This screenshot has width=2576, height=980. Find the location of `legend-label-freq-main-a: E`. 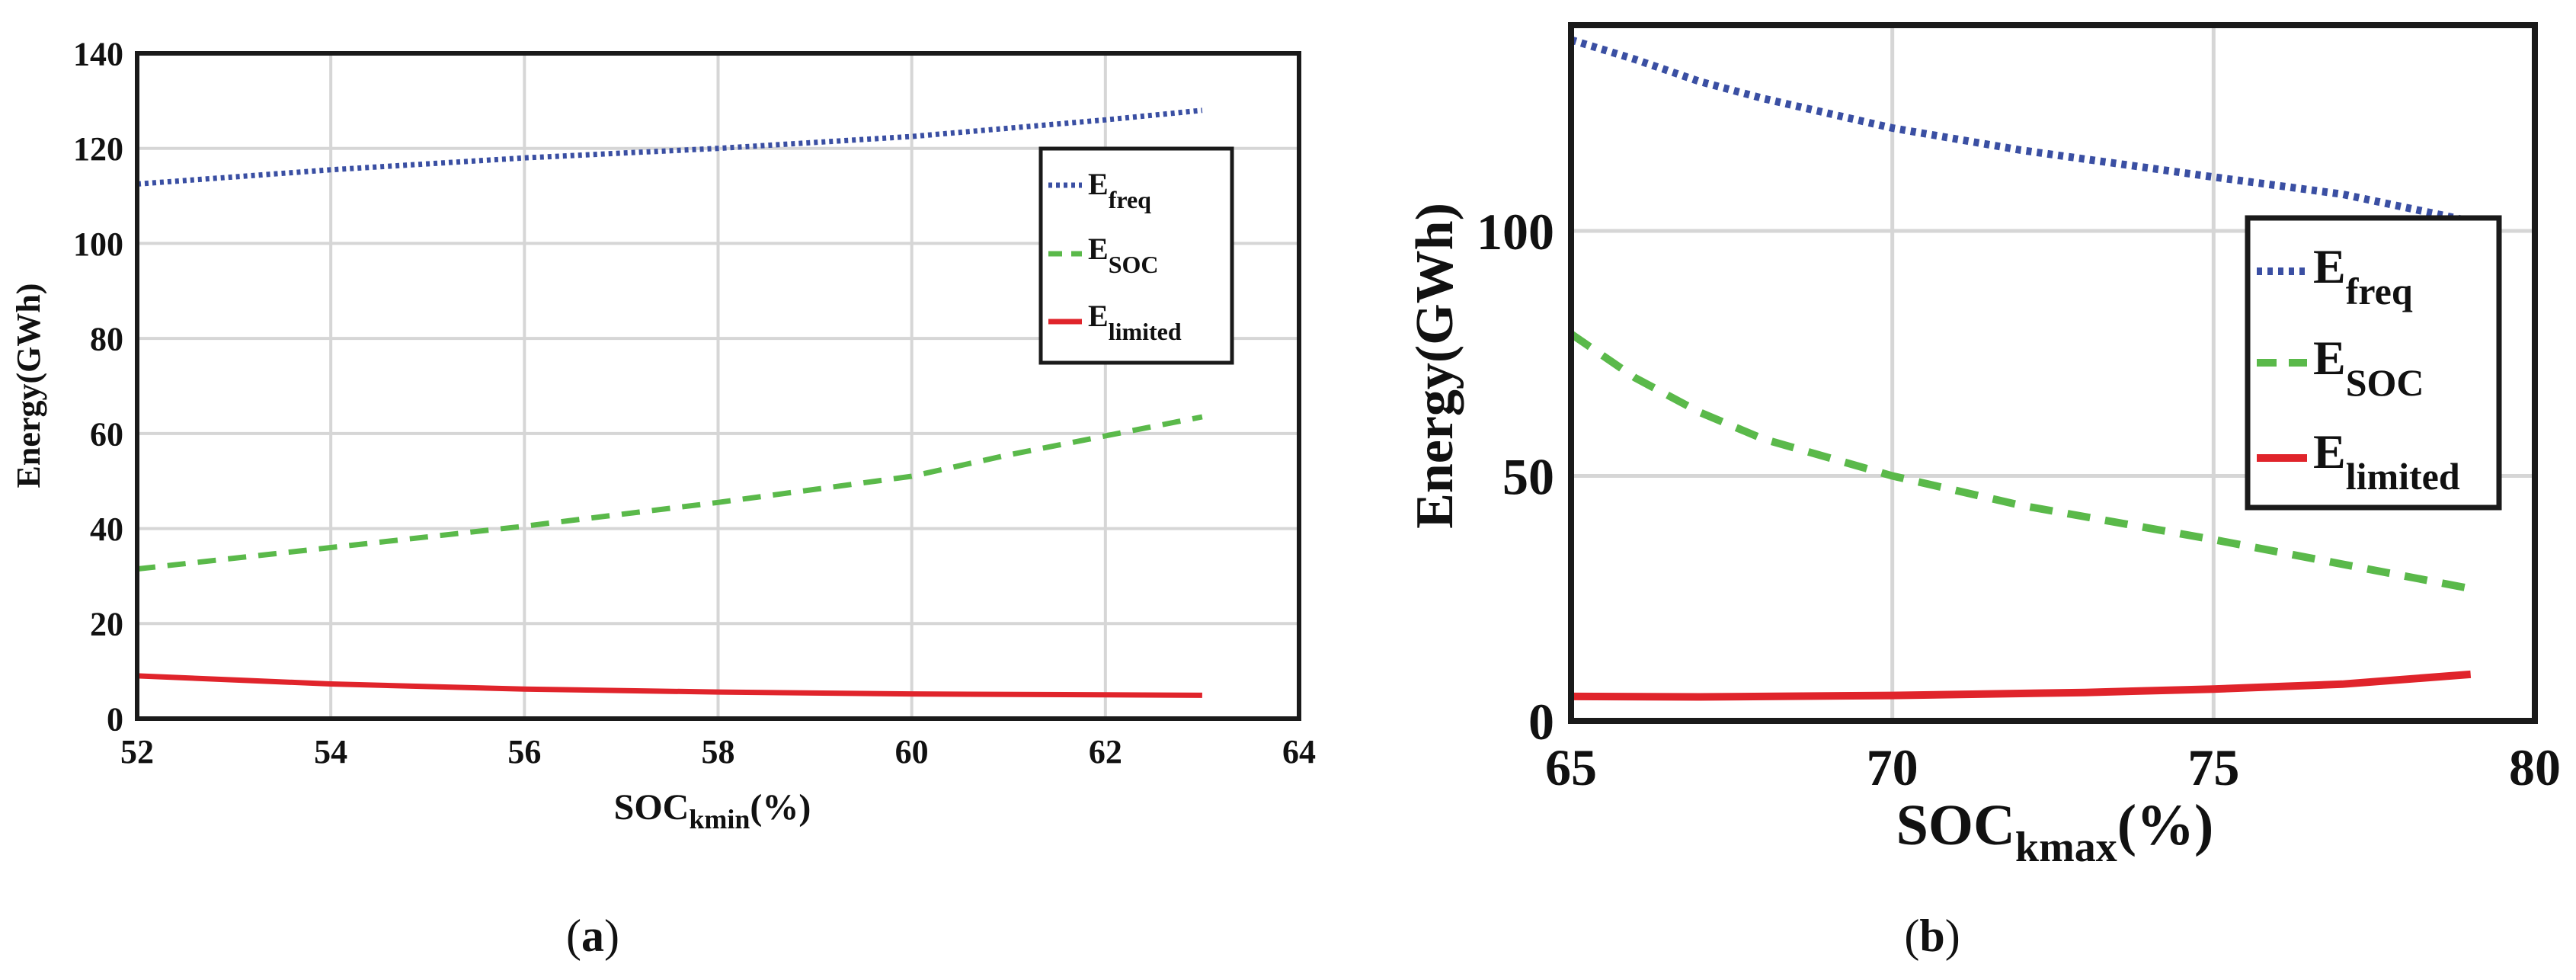

legend-label-freq-main-a: E is located at coordinates (1098, 184).